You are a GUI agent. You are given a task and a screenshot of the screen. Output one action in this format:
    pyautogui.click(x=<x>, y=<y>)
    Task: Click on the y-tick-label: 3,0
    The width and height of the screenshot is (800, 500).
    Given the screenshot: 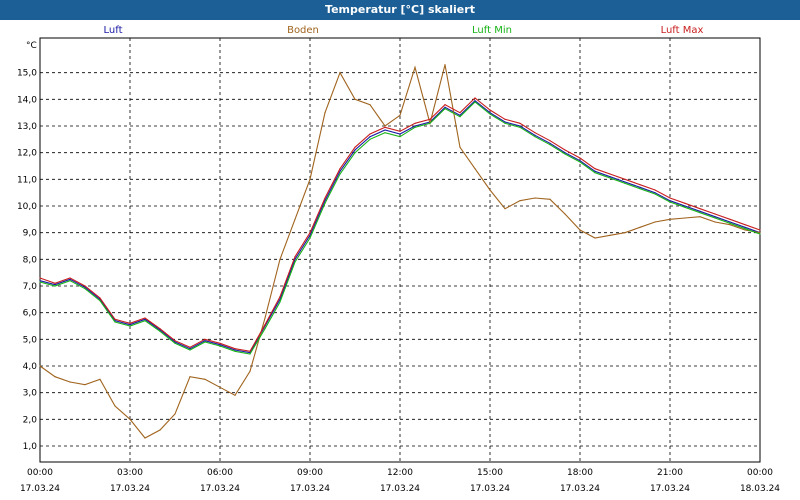 What is the action you would take?
    pyautogui.click(x=30, y=394)
    